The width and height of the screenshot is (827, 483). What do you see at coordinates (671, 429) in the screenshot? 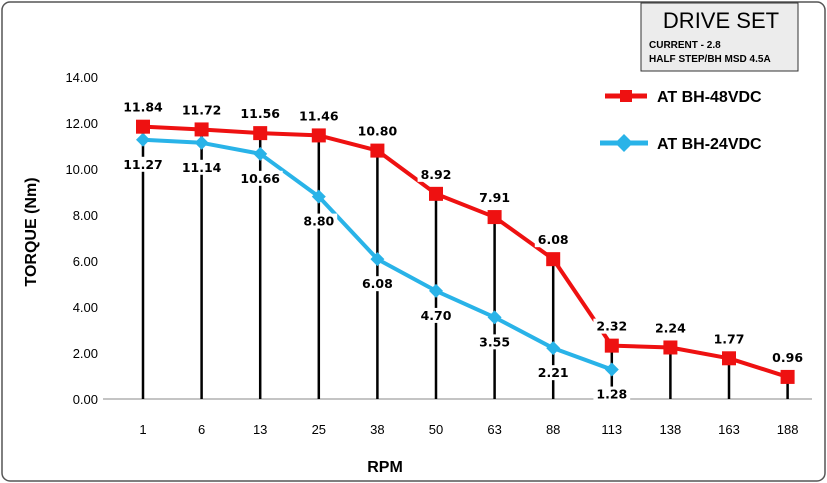
I see `x-tick-label: 138` at bounding box center [671, 429].